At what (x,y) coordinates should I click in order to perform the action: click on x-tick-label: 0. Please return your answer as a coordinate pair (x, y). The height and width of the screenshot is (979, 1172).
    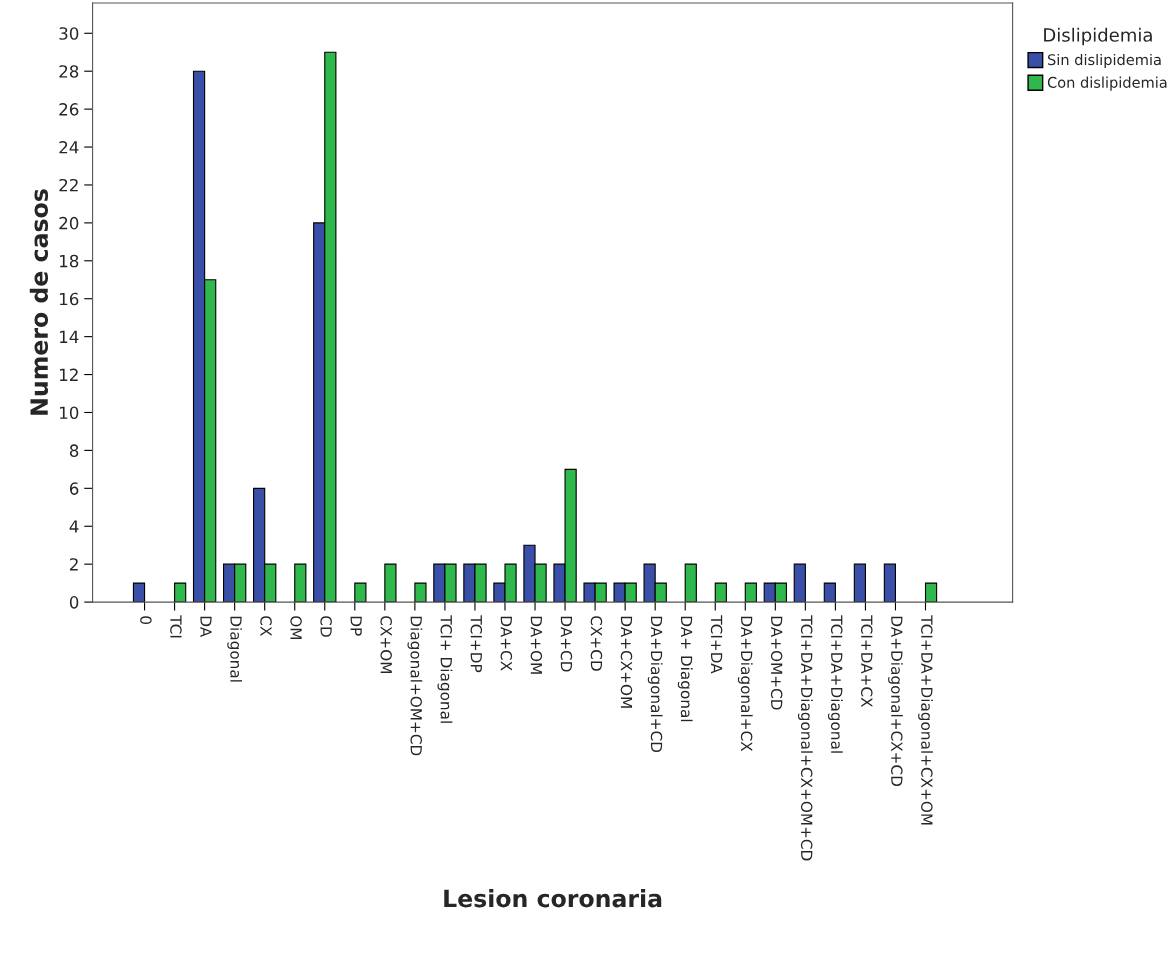
    Looking at the image, I should click on (146, 620).